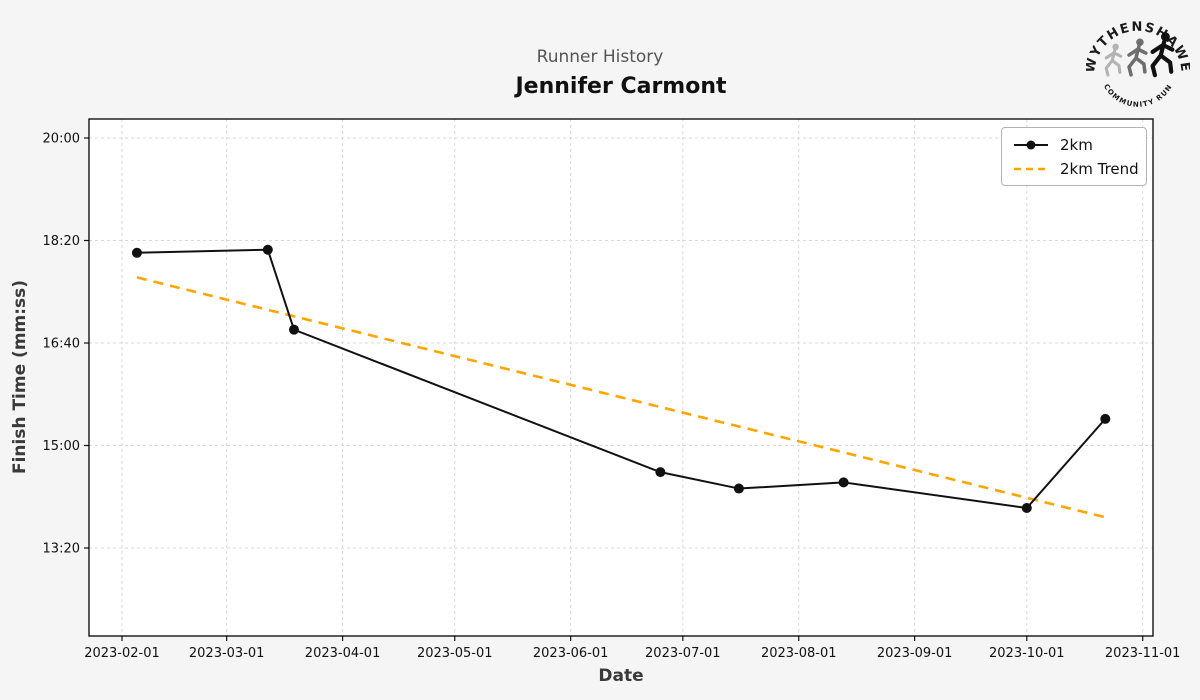 This screenshot has height=700, width=1200. Describe the element at coordinates (1162, 55) in the screenshot. I see `runner-silhouette-dark` at that location.